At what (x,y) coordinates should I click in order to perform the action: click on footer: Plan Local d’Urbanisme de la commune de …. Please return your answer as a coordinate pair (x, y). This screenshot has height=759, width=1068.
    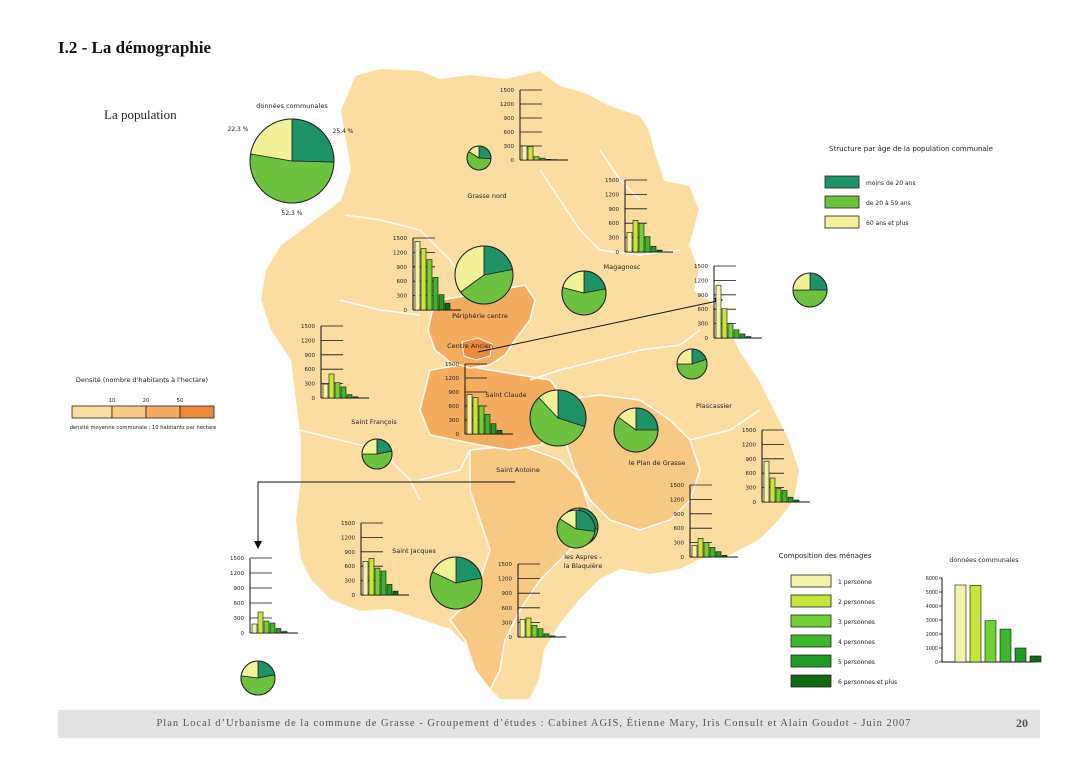
    Looking at the image, I should click on (549, 724).